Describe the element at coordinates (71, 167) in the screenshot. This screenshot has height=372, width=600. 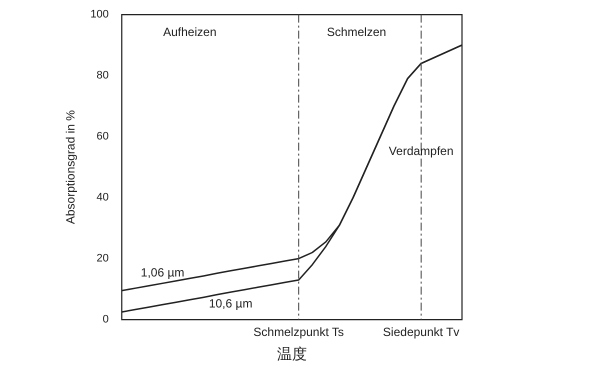
I see `y-axis-title: Absorptionsgrad in %` at that location.